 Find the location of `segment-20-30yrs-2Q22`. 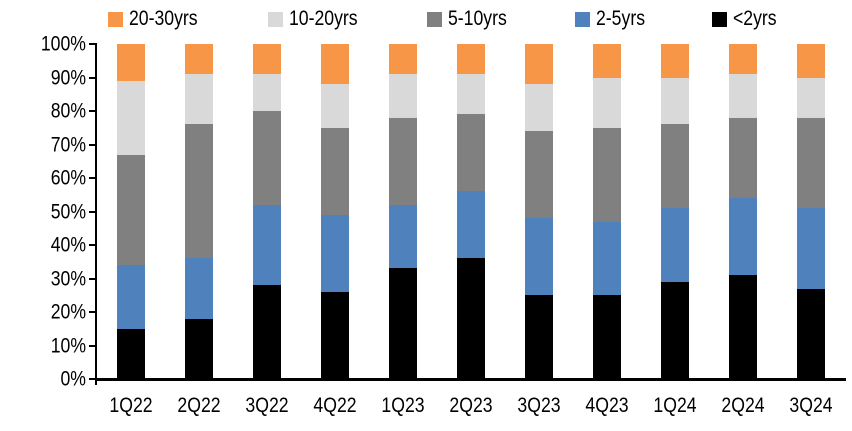

segment-20-30yrs-2Q22 is located at coordinates (199, 59).